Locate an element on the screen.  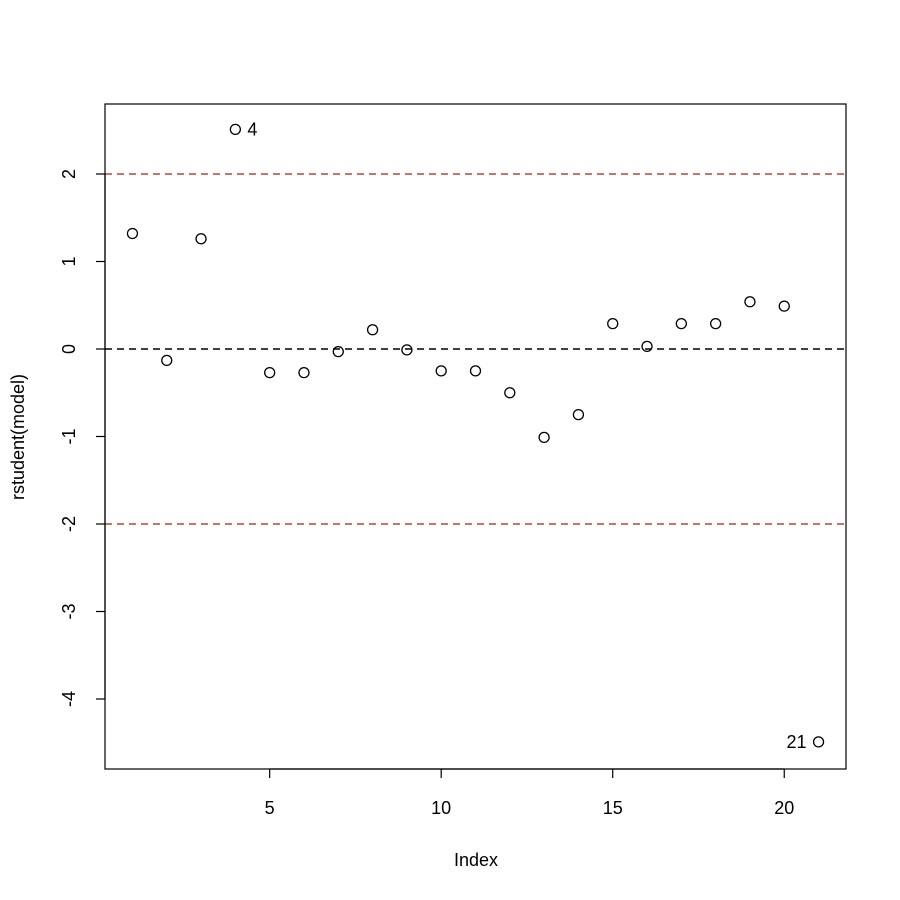
y-tick-label: -3 is located at coordinates (69, 611).